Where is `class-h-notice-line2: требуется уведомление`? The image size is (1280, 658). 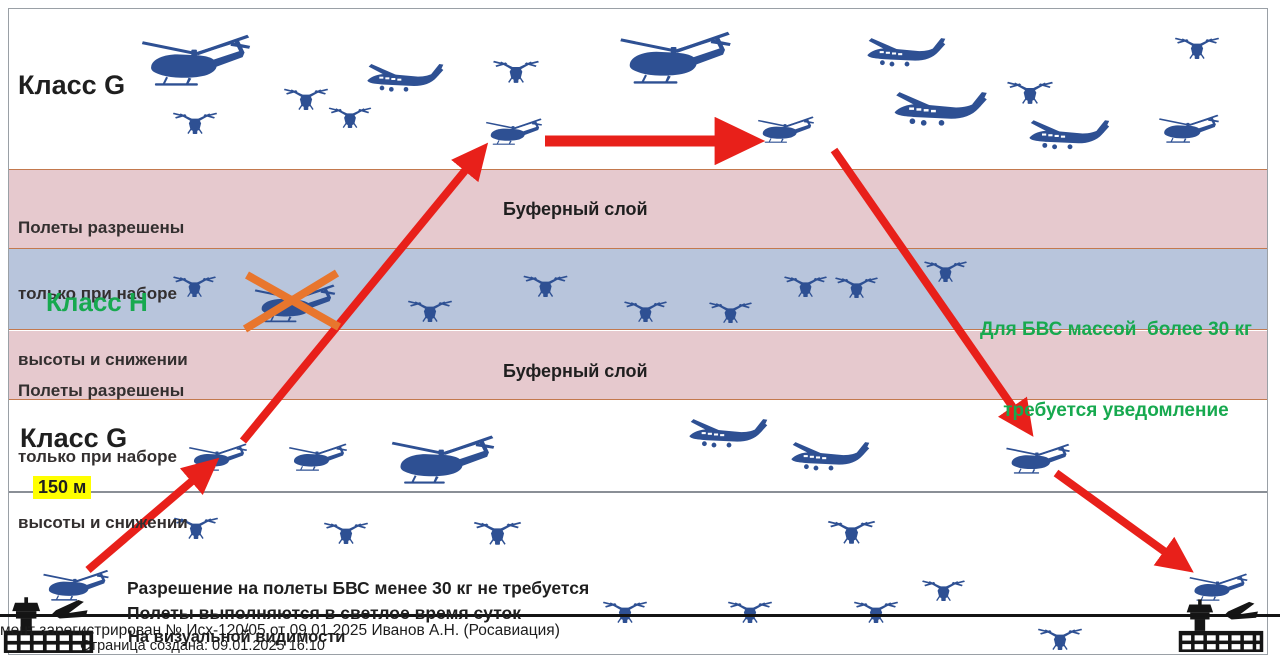 class-h-notice-line2: требуется уведомление is located at coordinates (1116, 410).